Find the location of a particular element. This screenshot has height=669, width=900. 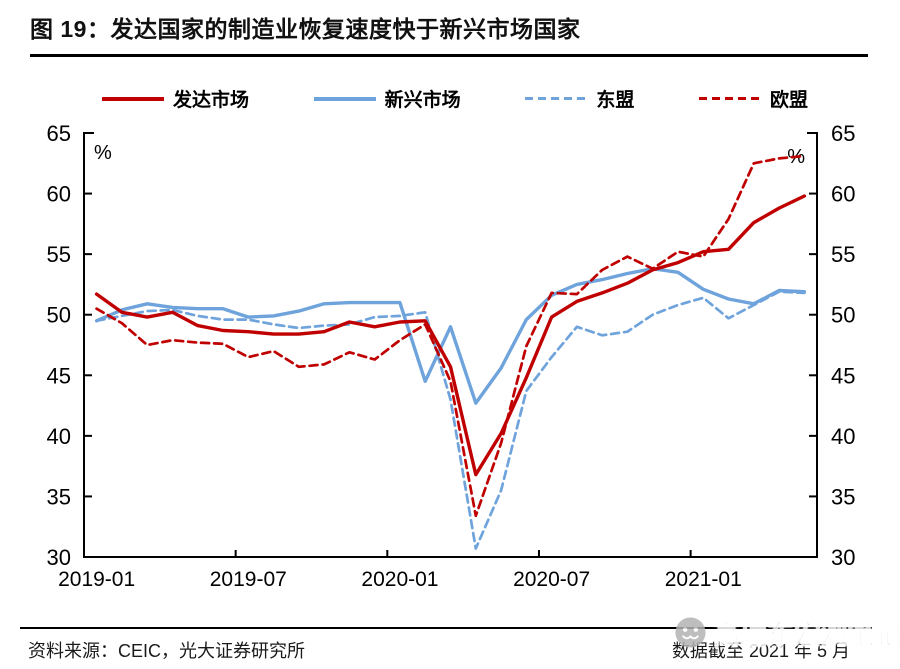

figure-title: 图 19：发达国家的制造业恢复速度快于新兴市场国家 is located at coordinates (305, 29).